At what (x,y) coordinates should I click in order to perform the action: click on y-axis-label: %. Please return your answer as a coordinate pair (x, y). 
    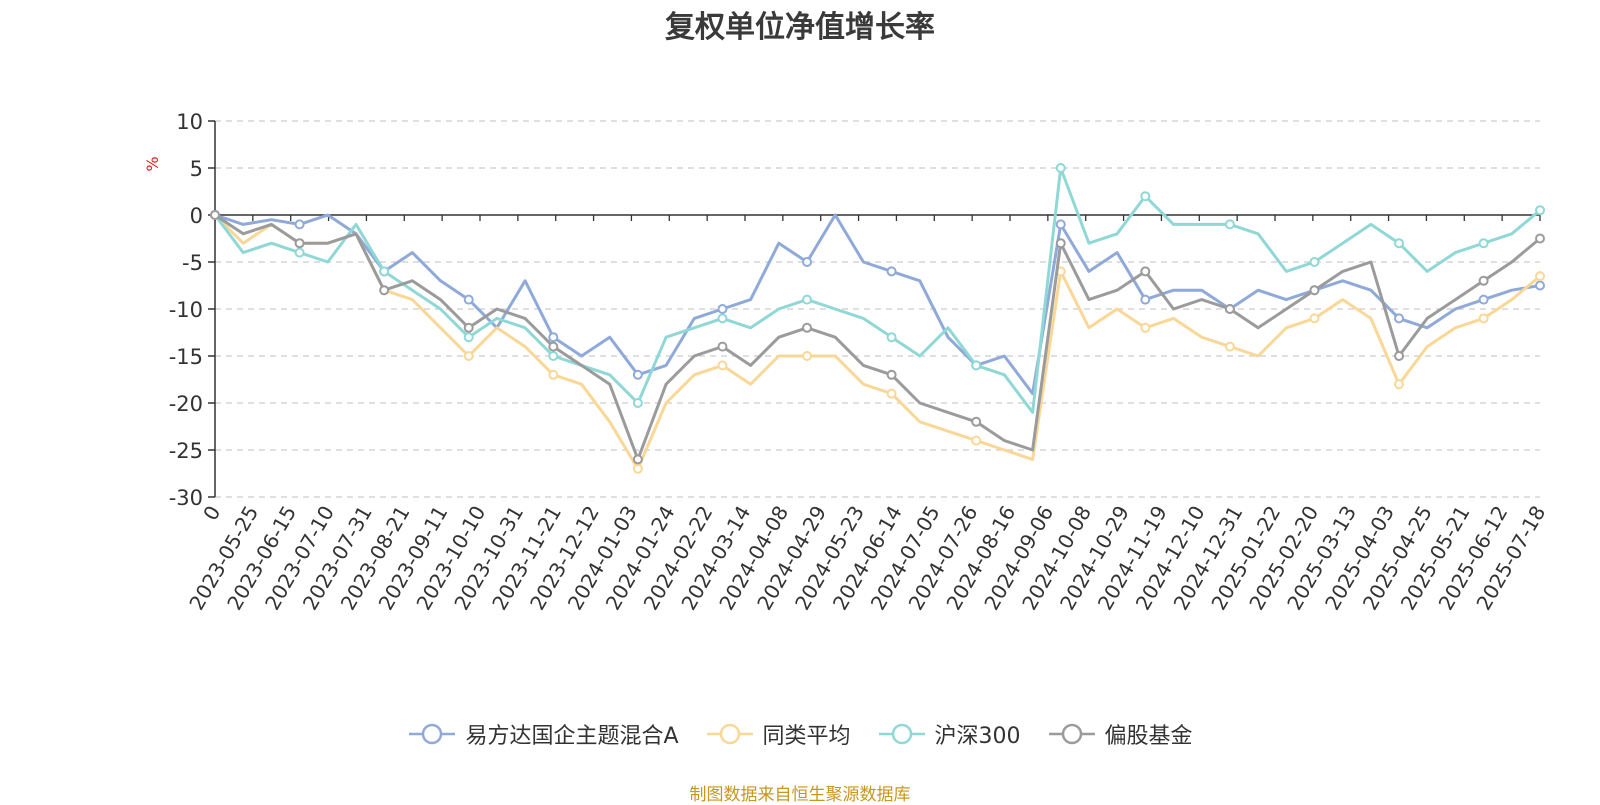
    Looking at the image, I should click on (152, 163).